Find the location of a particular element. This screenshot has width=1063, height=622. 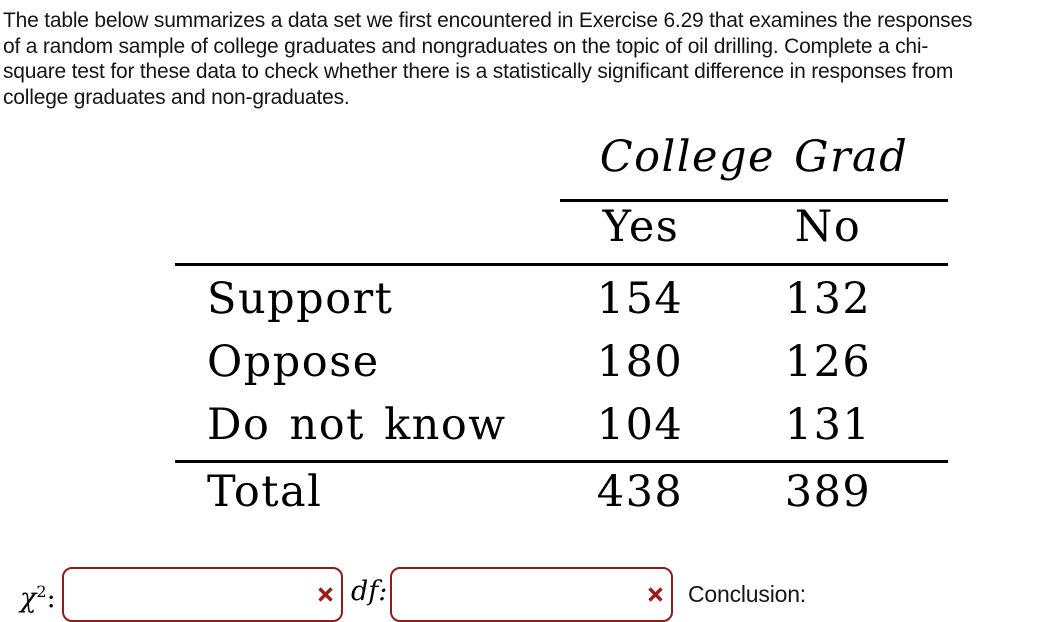

cell-value: 126 is located at coordinates (828, 362).